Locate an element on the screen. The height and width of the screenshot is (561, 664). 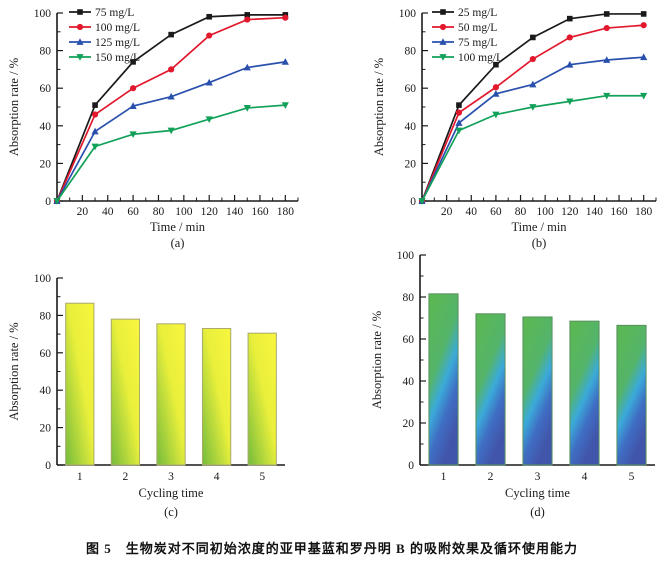
subplot-label: (c) is located at coordinates (171, 512).